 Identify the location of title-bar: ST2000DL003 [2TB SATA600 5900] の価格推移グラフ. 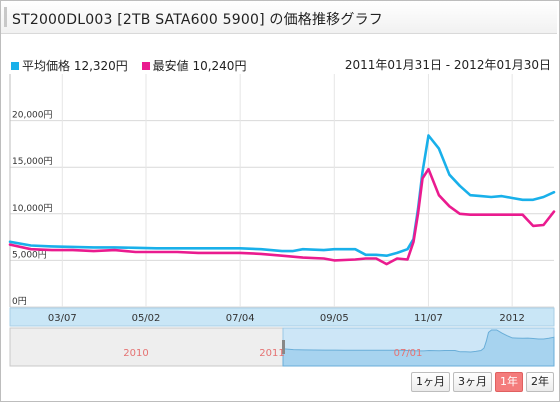
(279, 17).